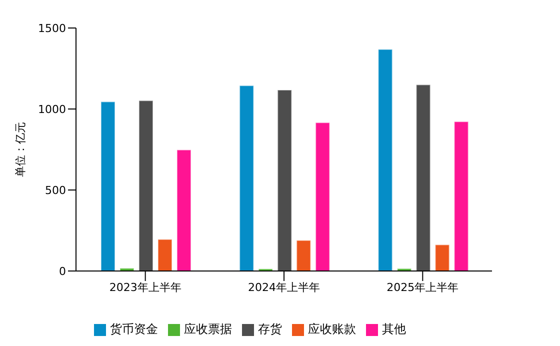 Image resolution: width=560 pixels, height=346 pixels. I want to click on y-tick-label: 1500, so click(52, 28).